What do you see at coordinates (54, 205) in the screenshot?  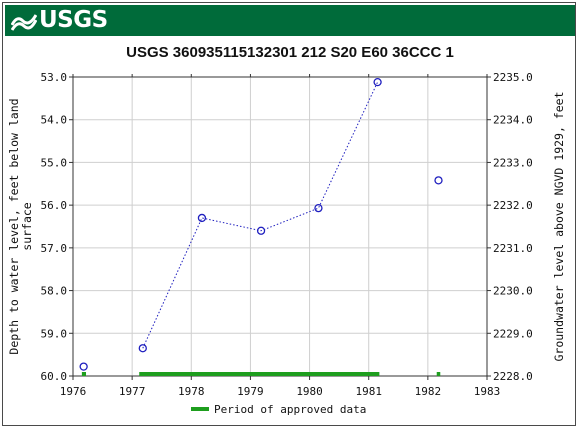 I see `y-left-tick-label: 56.0` at bounding box center [54, 205].